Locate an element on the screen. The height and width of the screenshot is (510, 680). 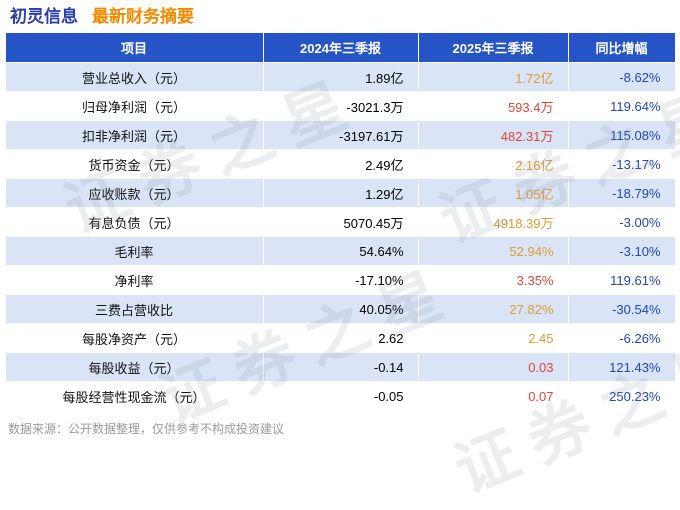
yoy-cell: 119.61% is located at coordinates (621, 280).